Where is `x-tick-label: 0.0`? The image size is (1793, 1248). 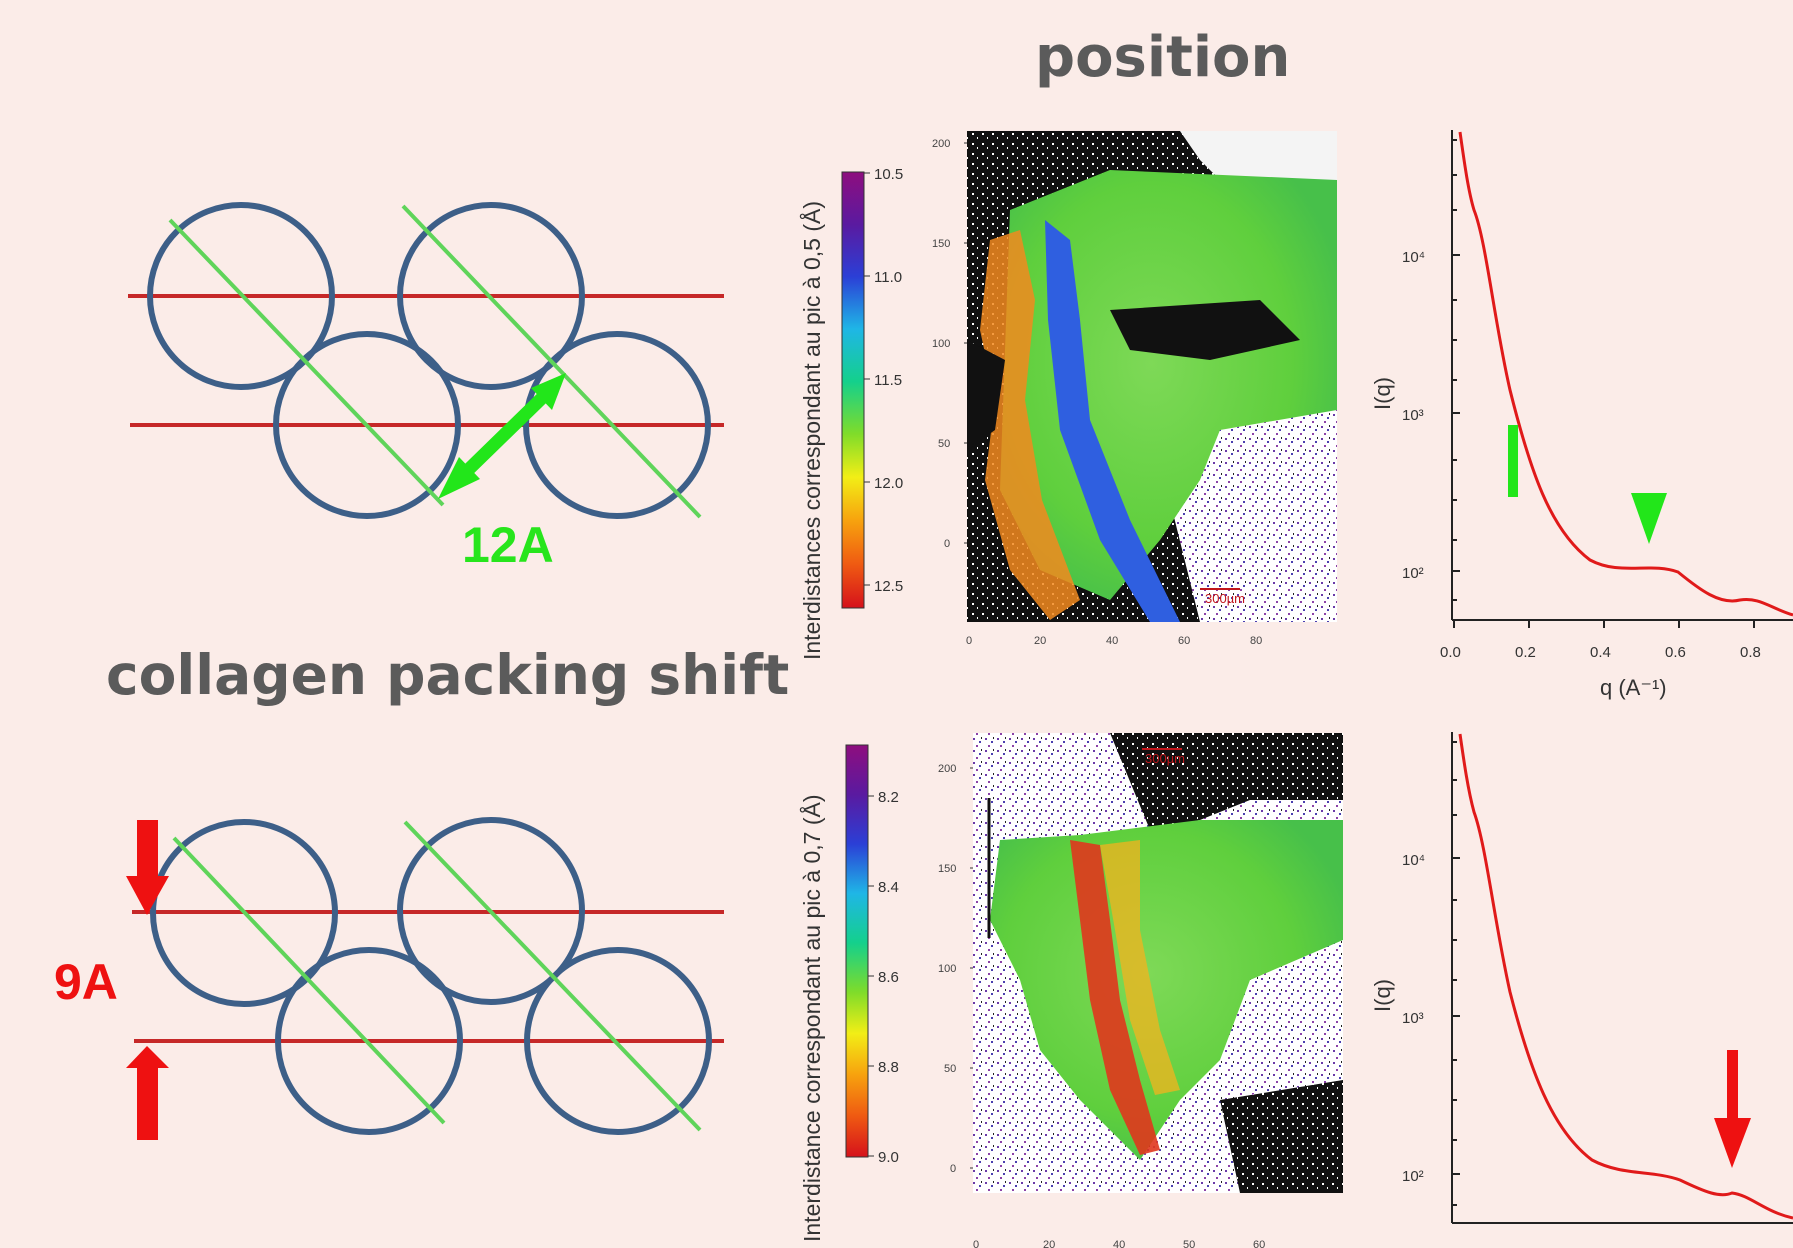
x-tick-label: 0.0 is located at coordinates (1450, 652).